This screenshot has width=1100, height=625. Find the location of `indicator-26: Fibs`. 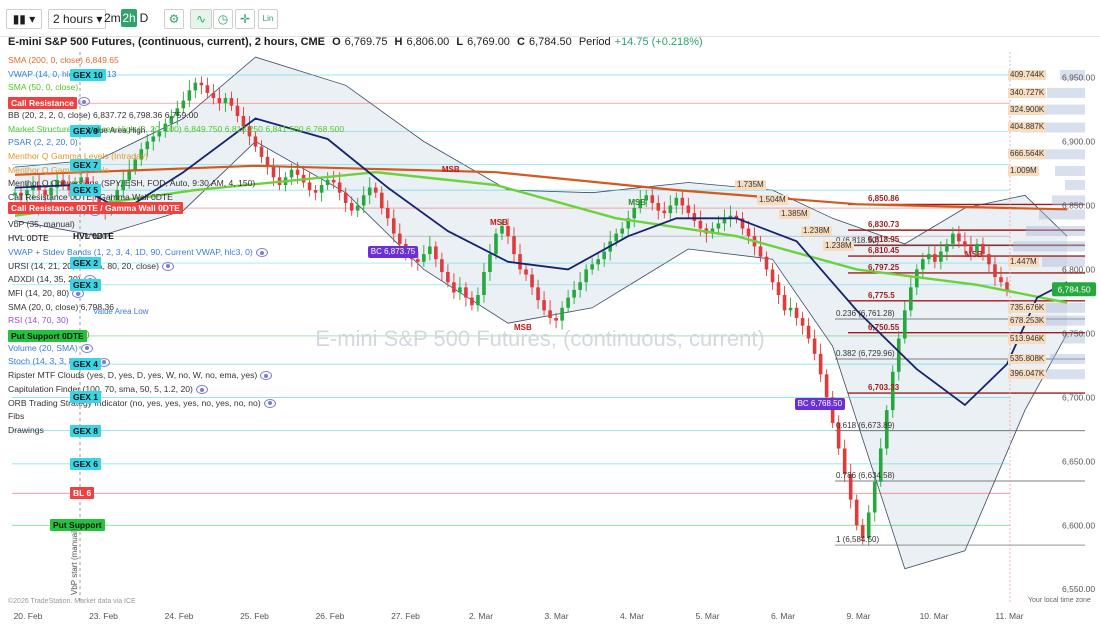

indicator-26: Fibs is located at coordinates (16, 416).